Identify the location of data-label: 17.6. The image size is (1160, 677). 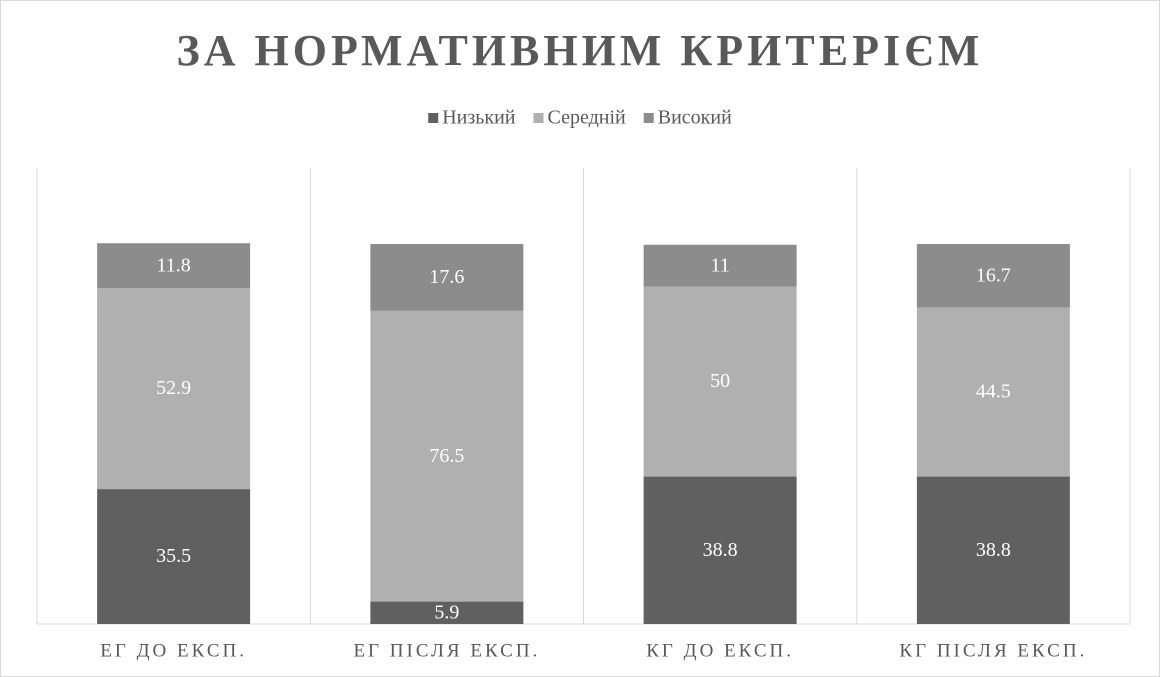
(446, 277).